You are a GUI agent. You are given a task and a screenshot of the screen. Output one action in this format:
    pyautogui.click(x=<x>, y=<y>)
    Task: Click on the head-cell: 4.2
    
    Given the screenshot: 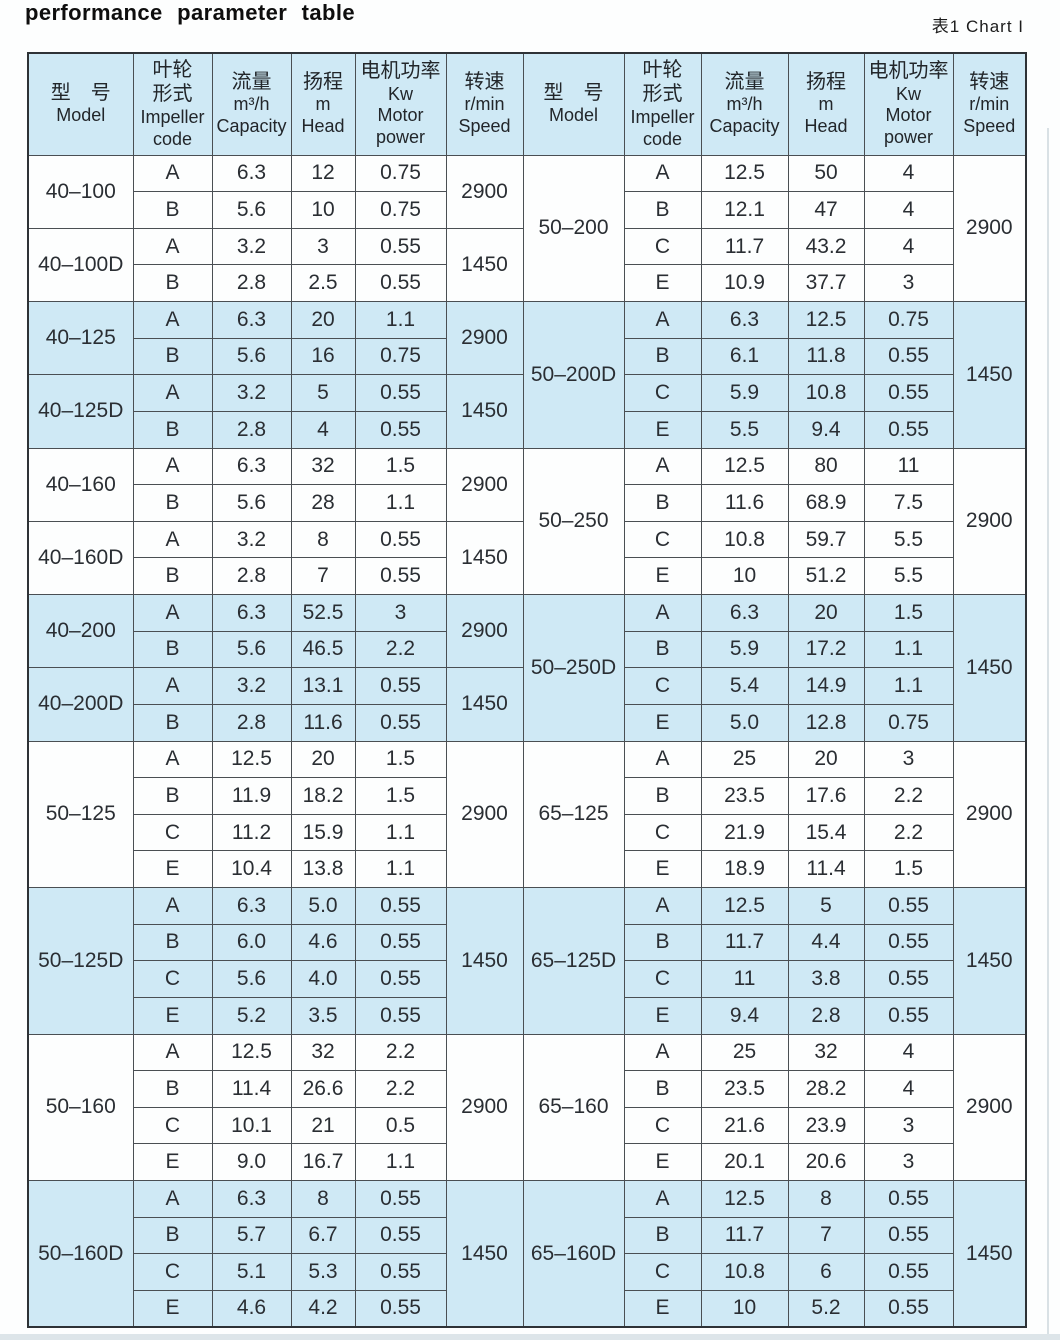 What is the action you would take?
    pyautogui.click(x=323, y=1308)
    